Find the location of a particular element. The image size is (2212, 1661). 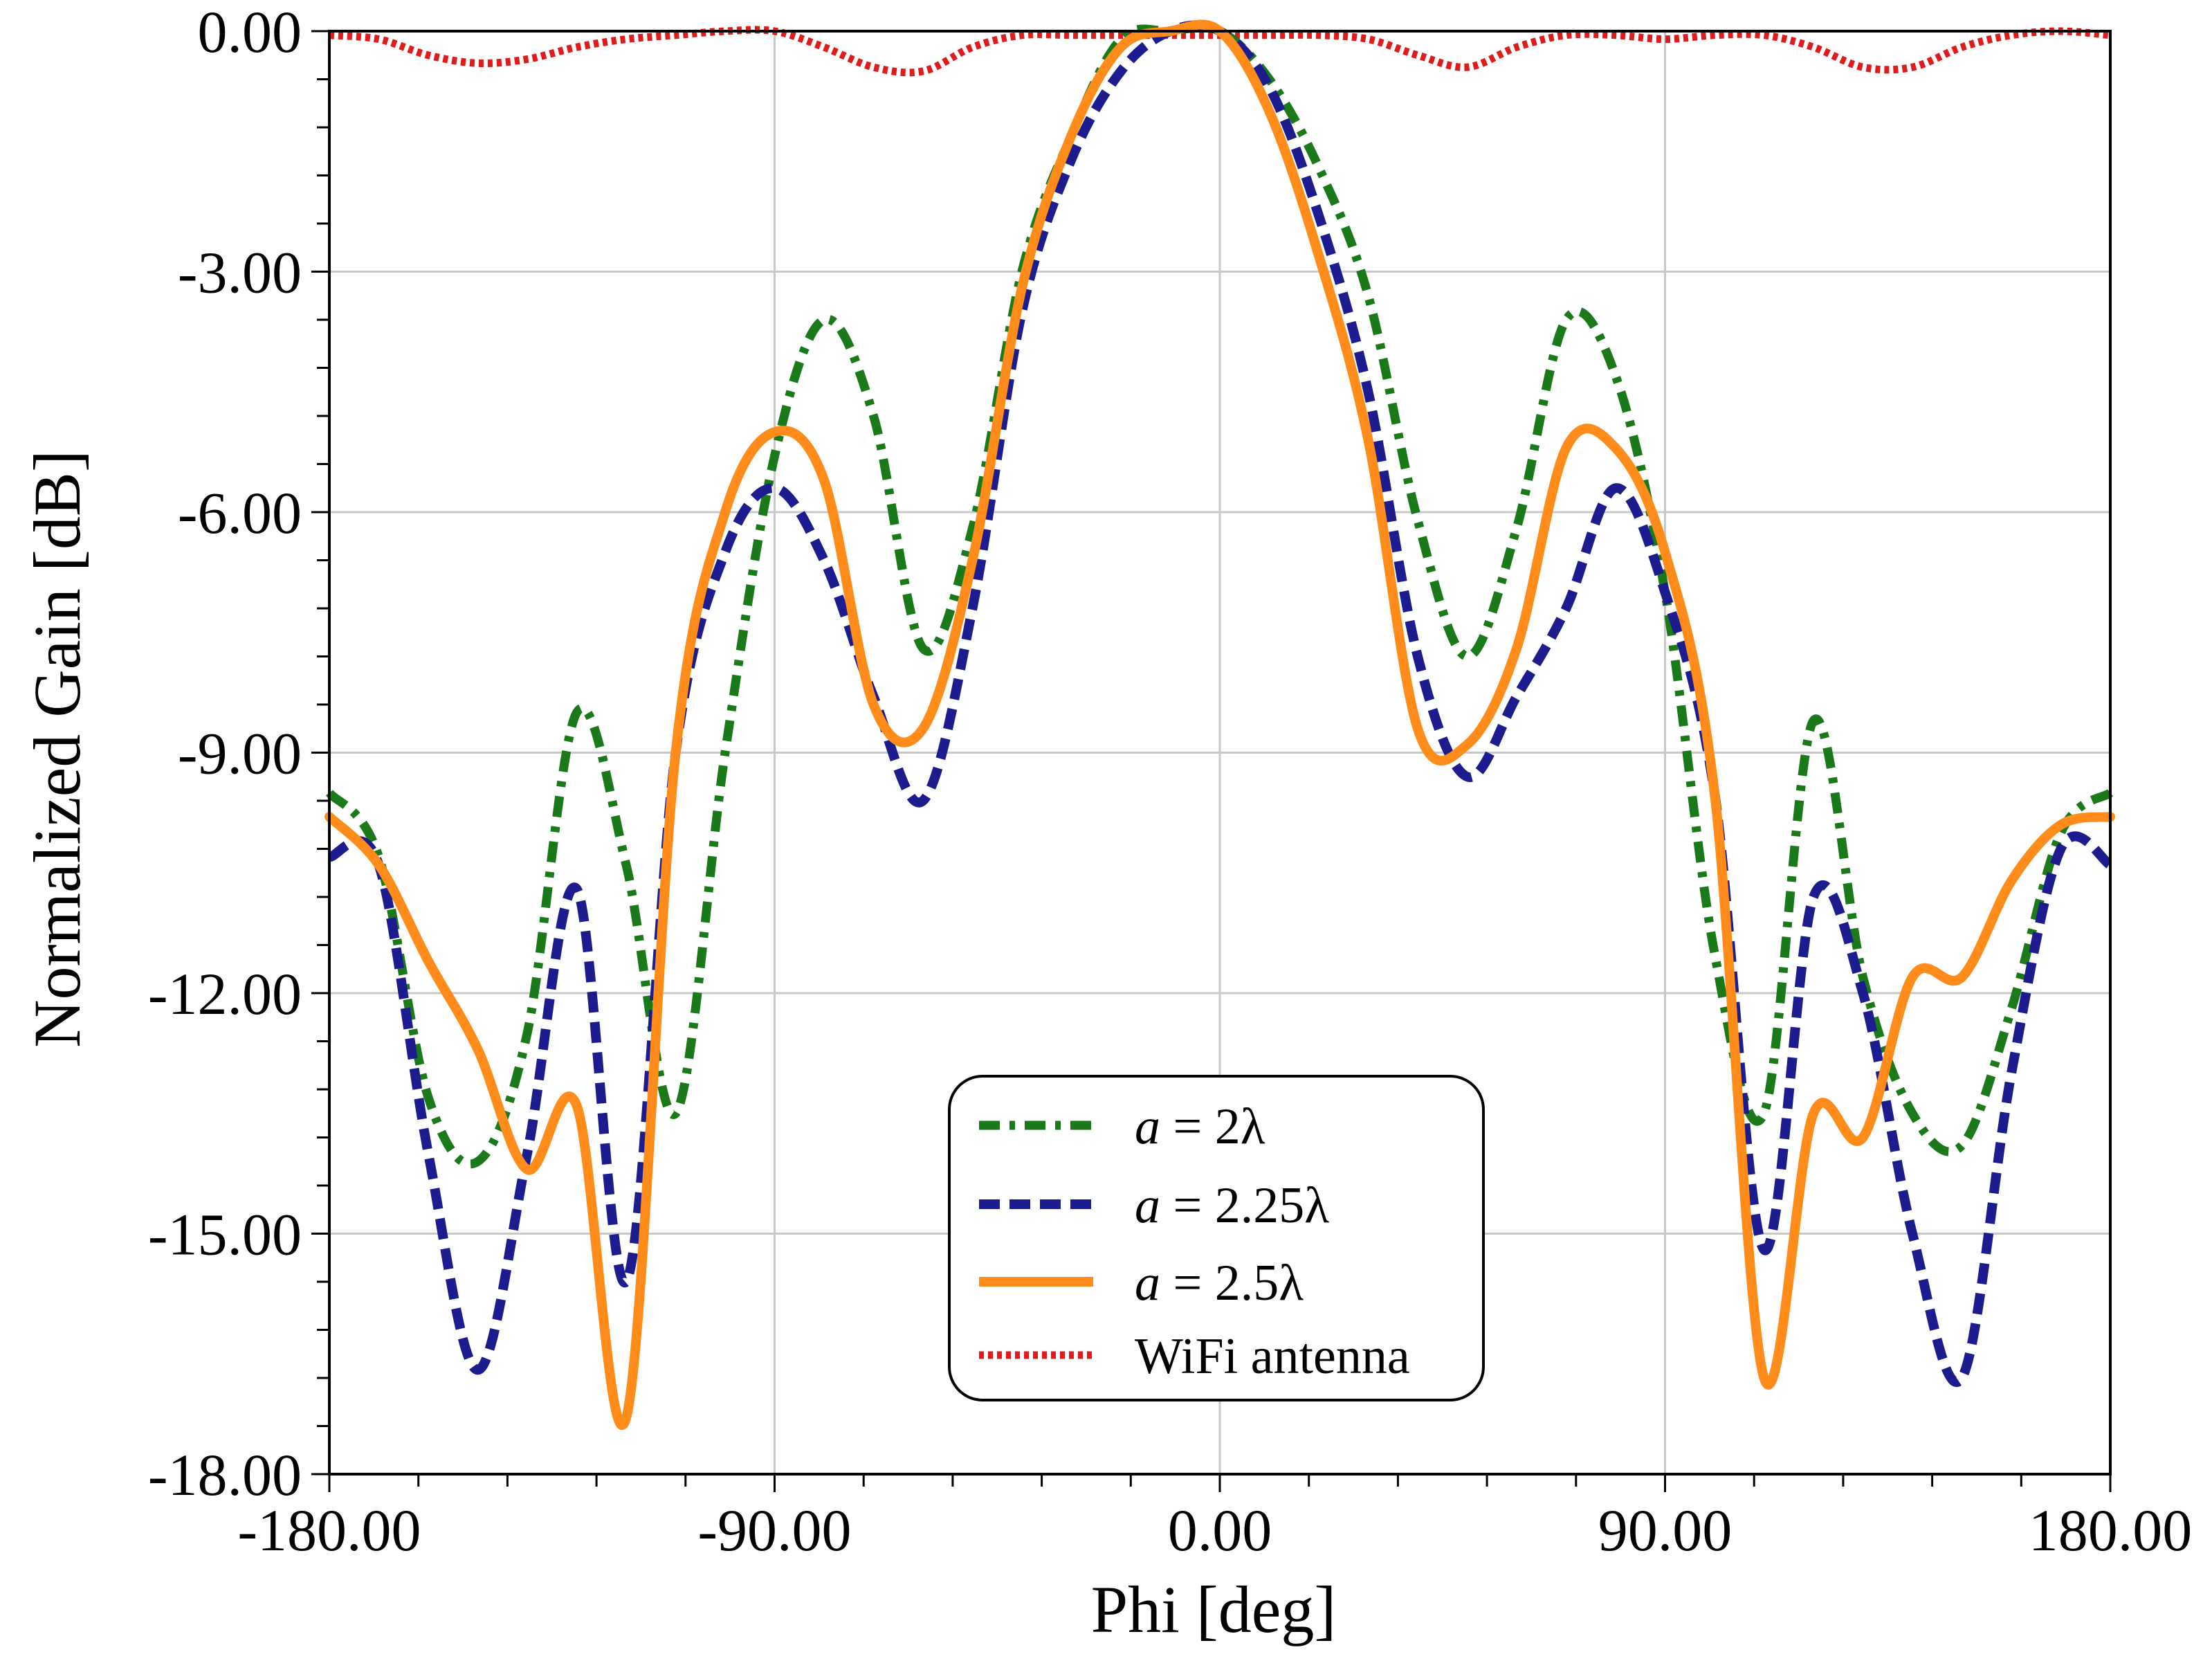

y-tick-label: -3.00 is located at coordinates (240, 272).